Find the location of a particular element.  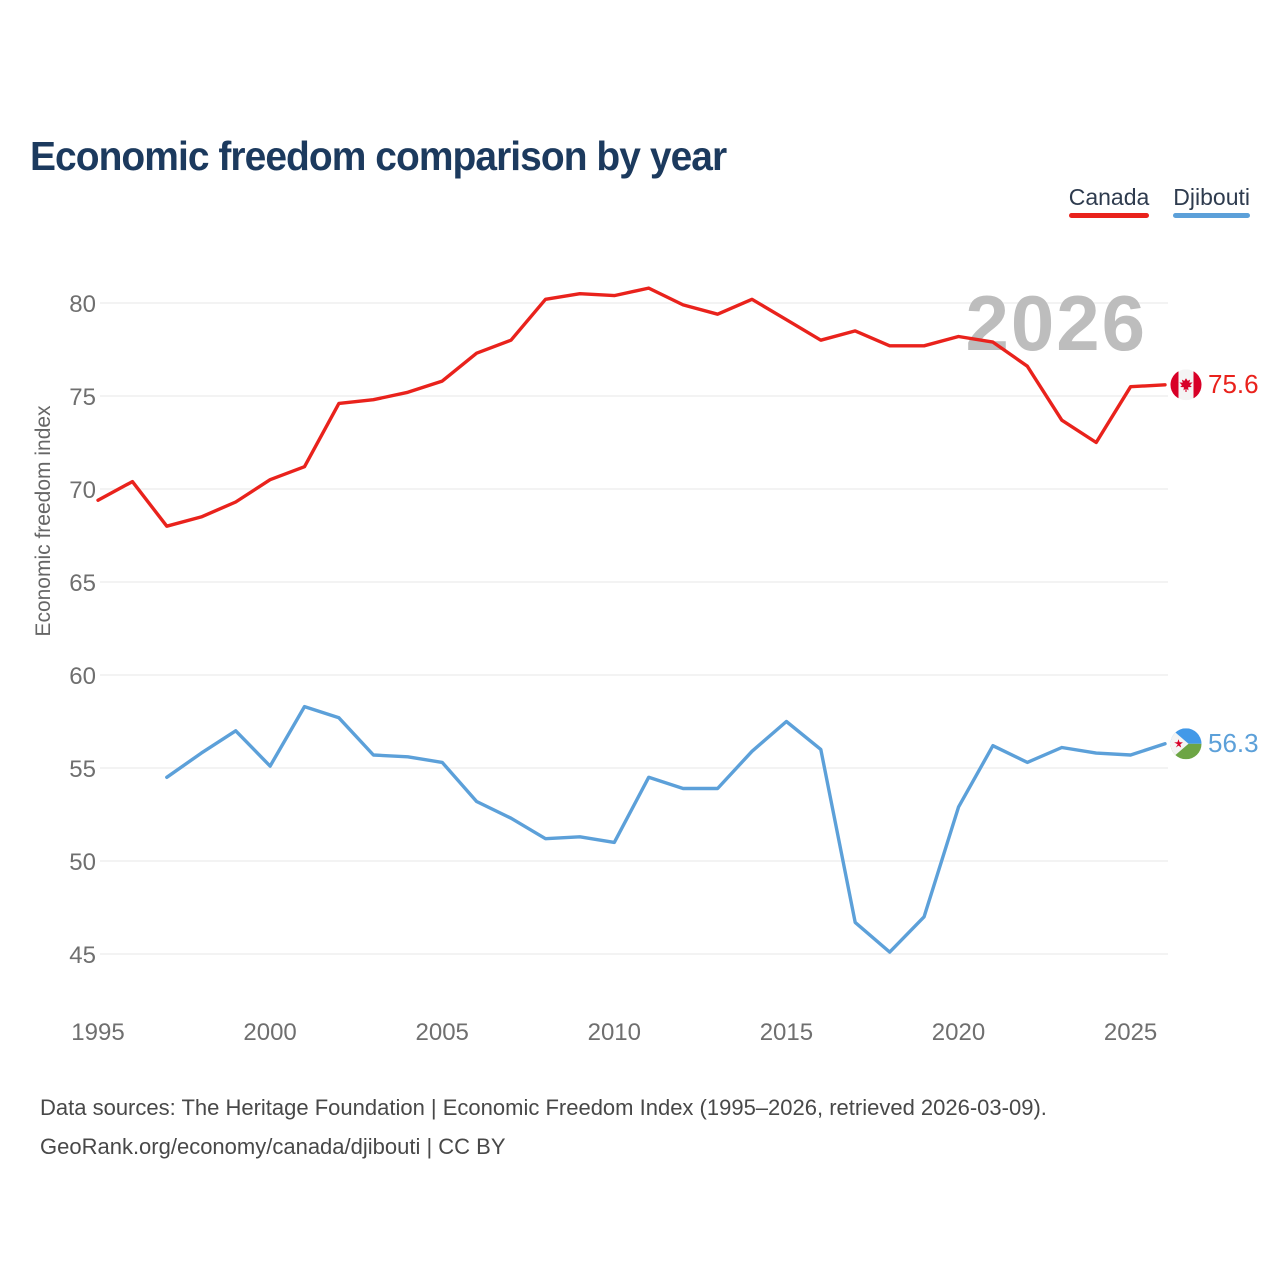

y-axis-title: Economic freedom index is located at coordinates (43, 521).